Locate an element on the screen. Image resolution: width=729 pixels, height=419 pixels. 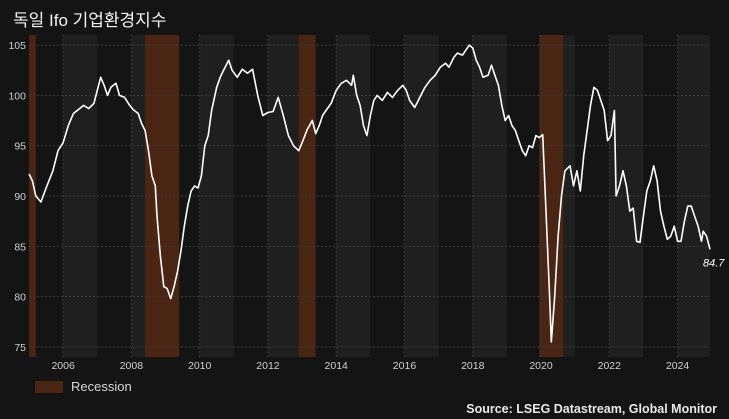
x-tick-label: 2016 is located at coordinates (405, 366).